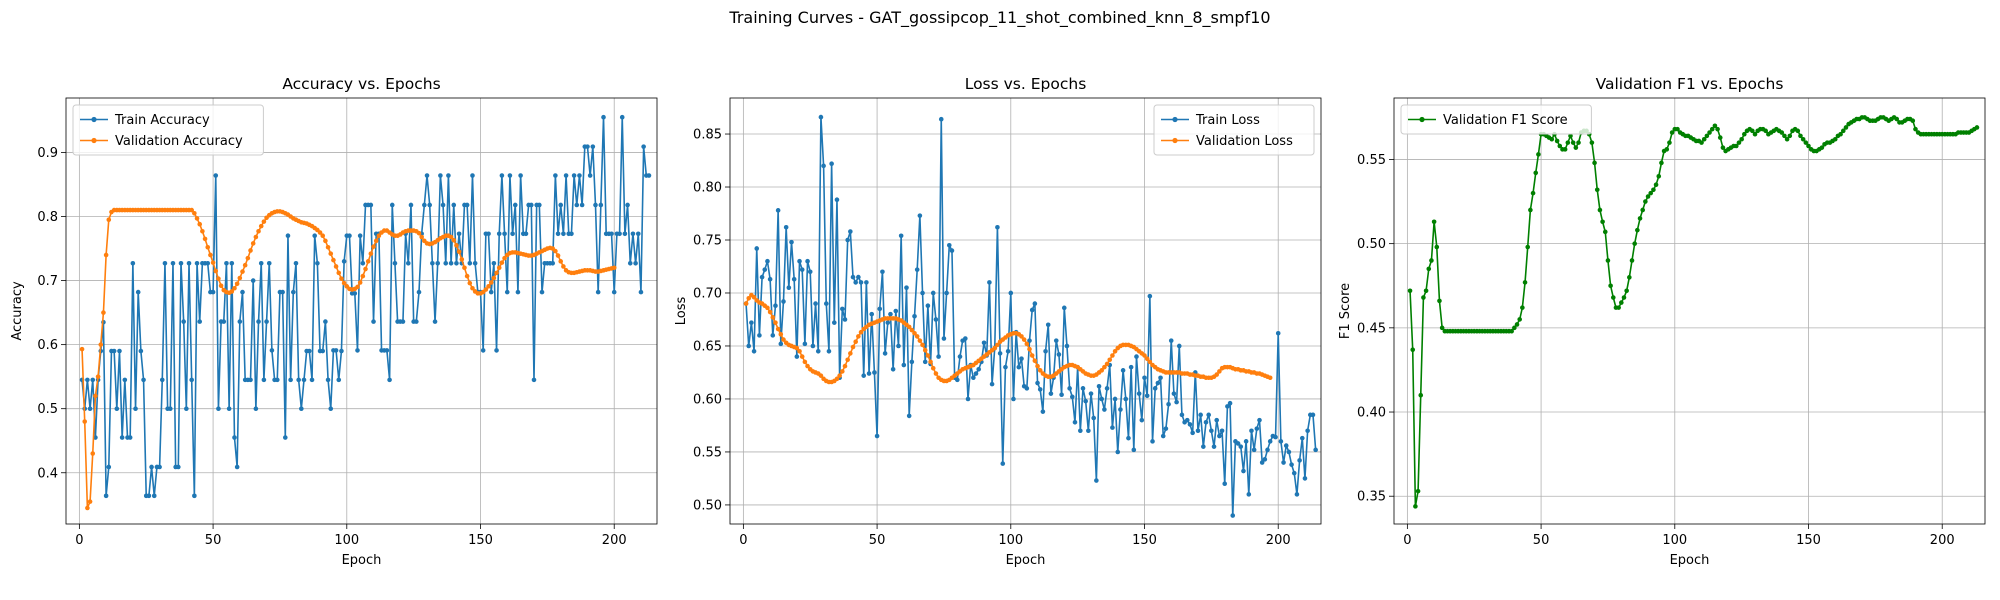  What do you see at coordinates (1808, 540) in the screenshot?
I see `f1-x-tick-label: 150` at bounding box center [1808, 540].